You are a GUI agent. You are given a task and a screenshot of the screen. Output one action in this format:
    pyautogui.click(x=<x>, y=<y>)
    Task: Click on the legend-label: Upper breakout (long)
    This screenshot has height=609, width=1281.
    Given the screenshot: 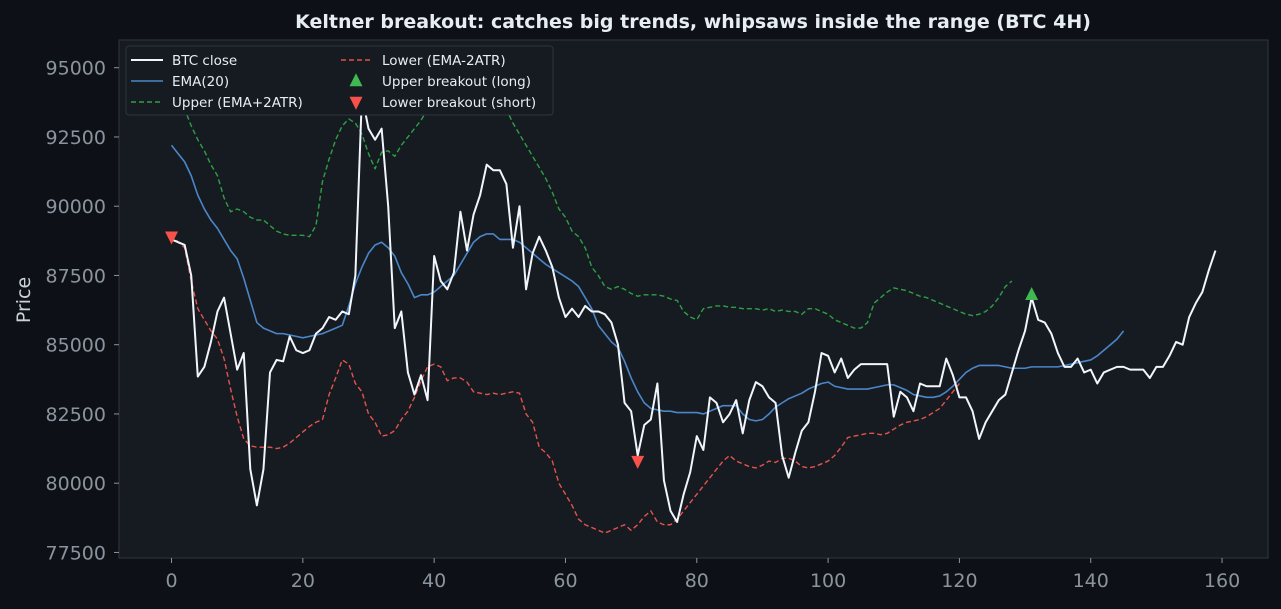 What is the action you would take?
    pyautogui.click(x=456, y=82)
    